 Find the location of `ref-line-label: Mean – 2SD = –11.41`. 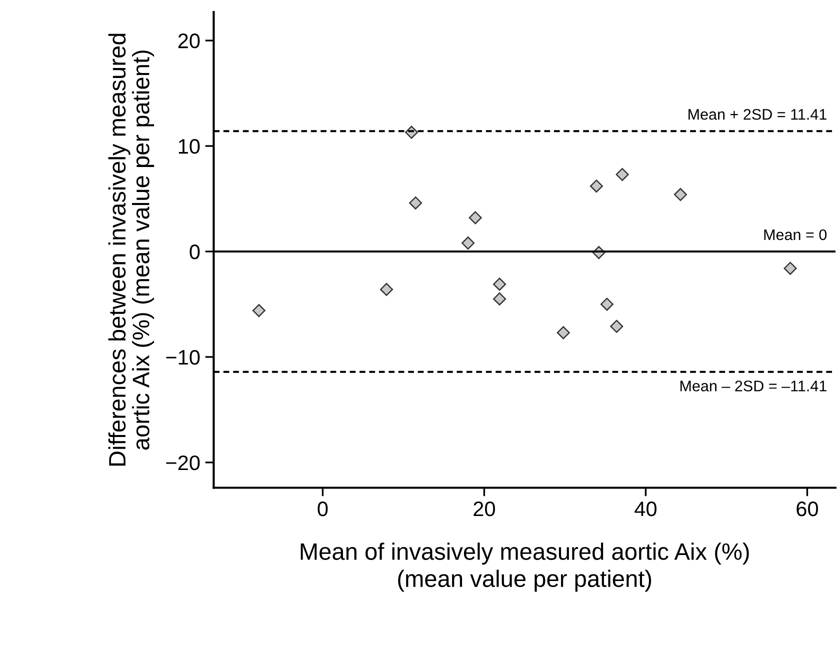

ref-line-label: Mean – 2SD = –11.41 is located at coordinates (753, 386).